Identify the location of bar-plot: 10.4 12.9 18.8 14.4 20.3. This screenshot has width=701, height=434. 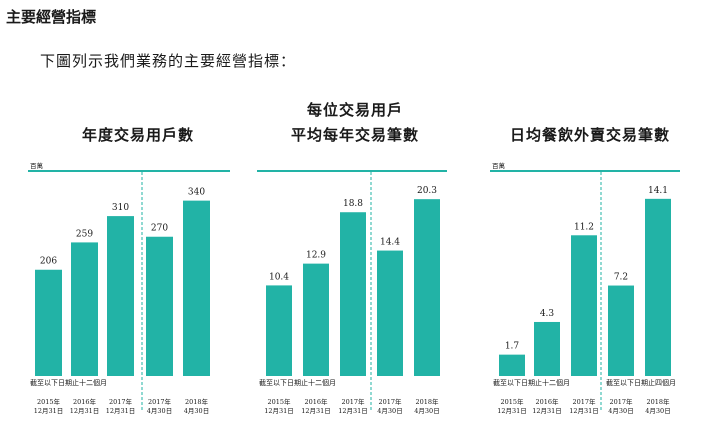
(353, 292).